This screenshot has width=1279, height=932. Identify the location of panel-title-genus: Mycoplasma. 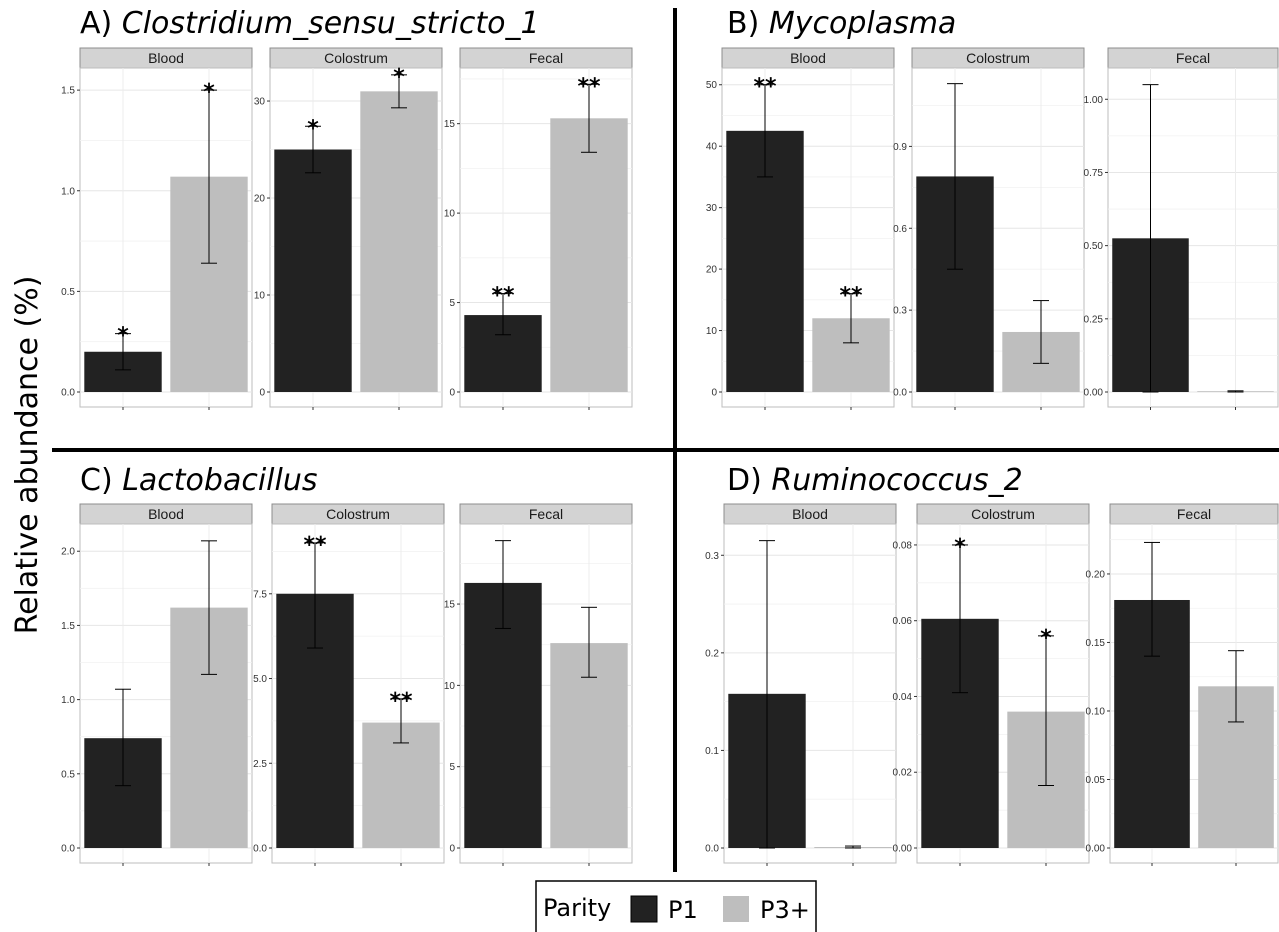
(863, 23).